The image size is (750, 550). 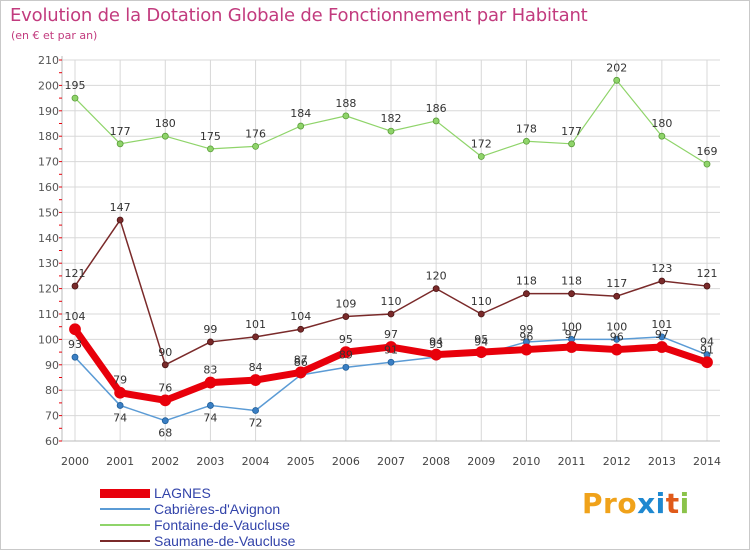 I want to click on data-label: 101, so click(x=255, y=324).